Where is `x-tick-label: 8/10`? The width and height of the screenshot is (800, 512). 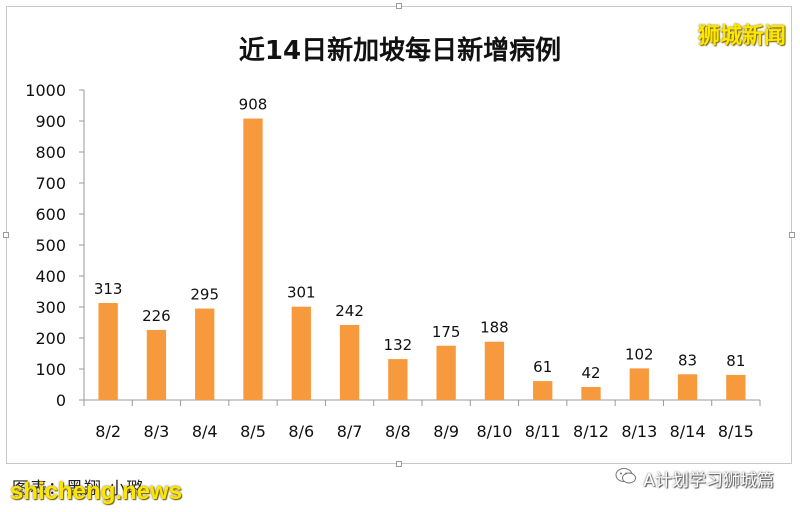
x-tick-label: 8/10 is located at coordinates (494, 431).